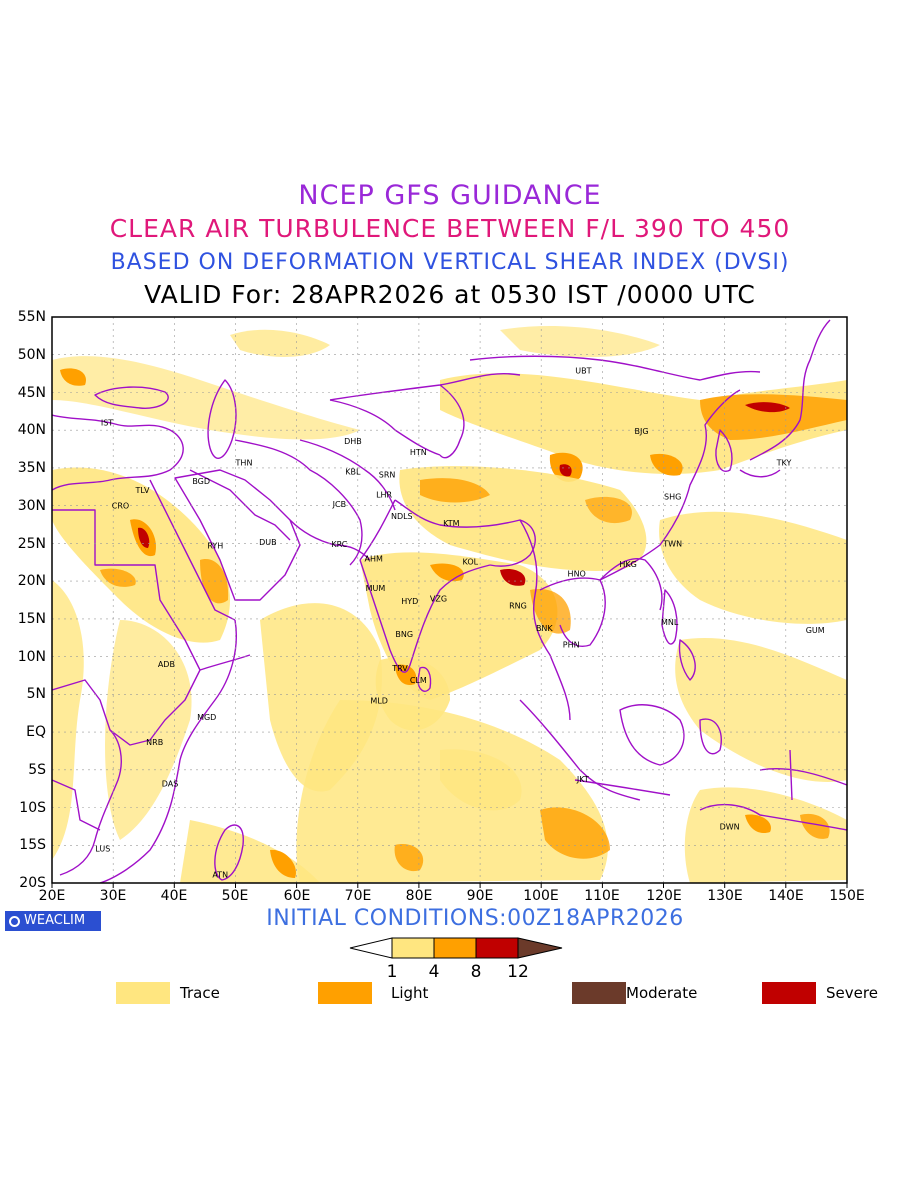  What do you see at coordinates (541, 896) in the screenshot?
I see `lon-label: 100E` at bounding box center [541, 896].